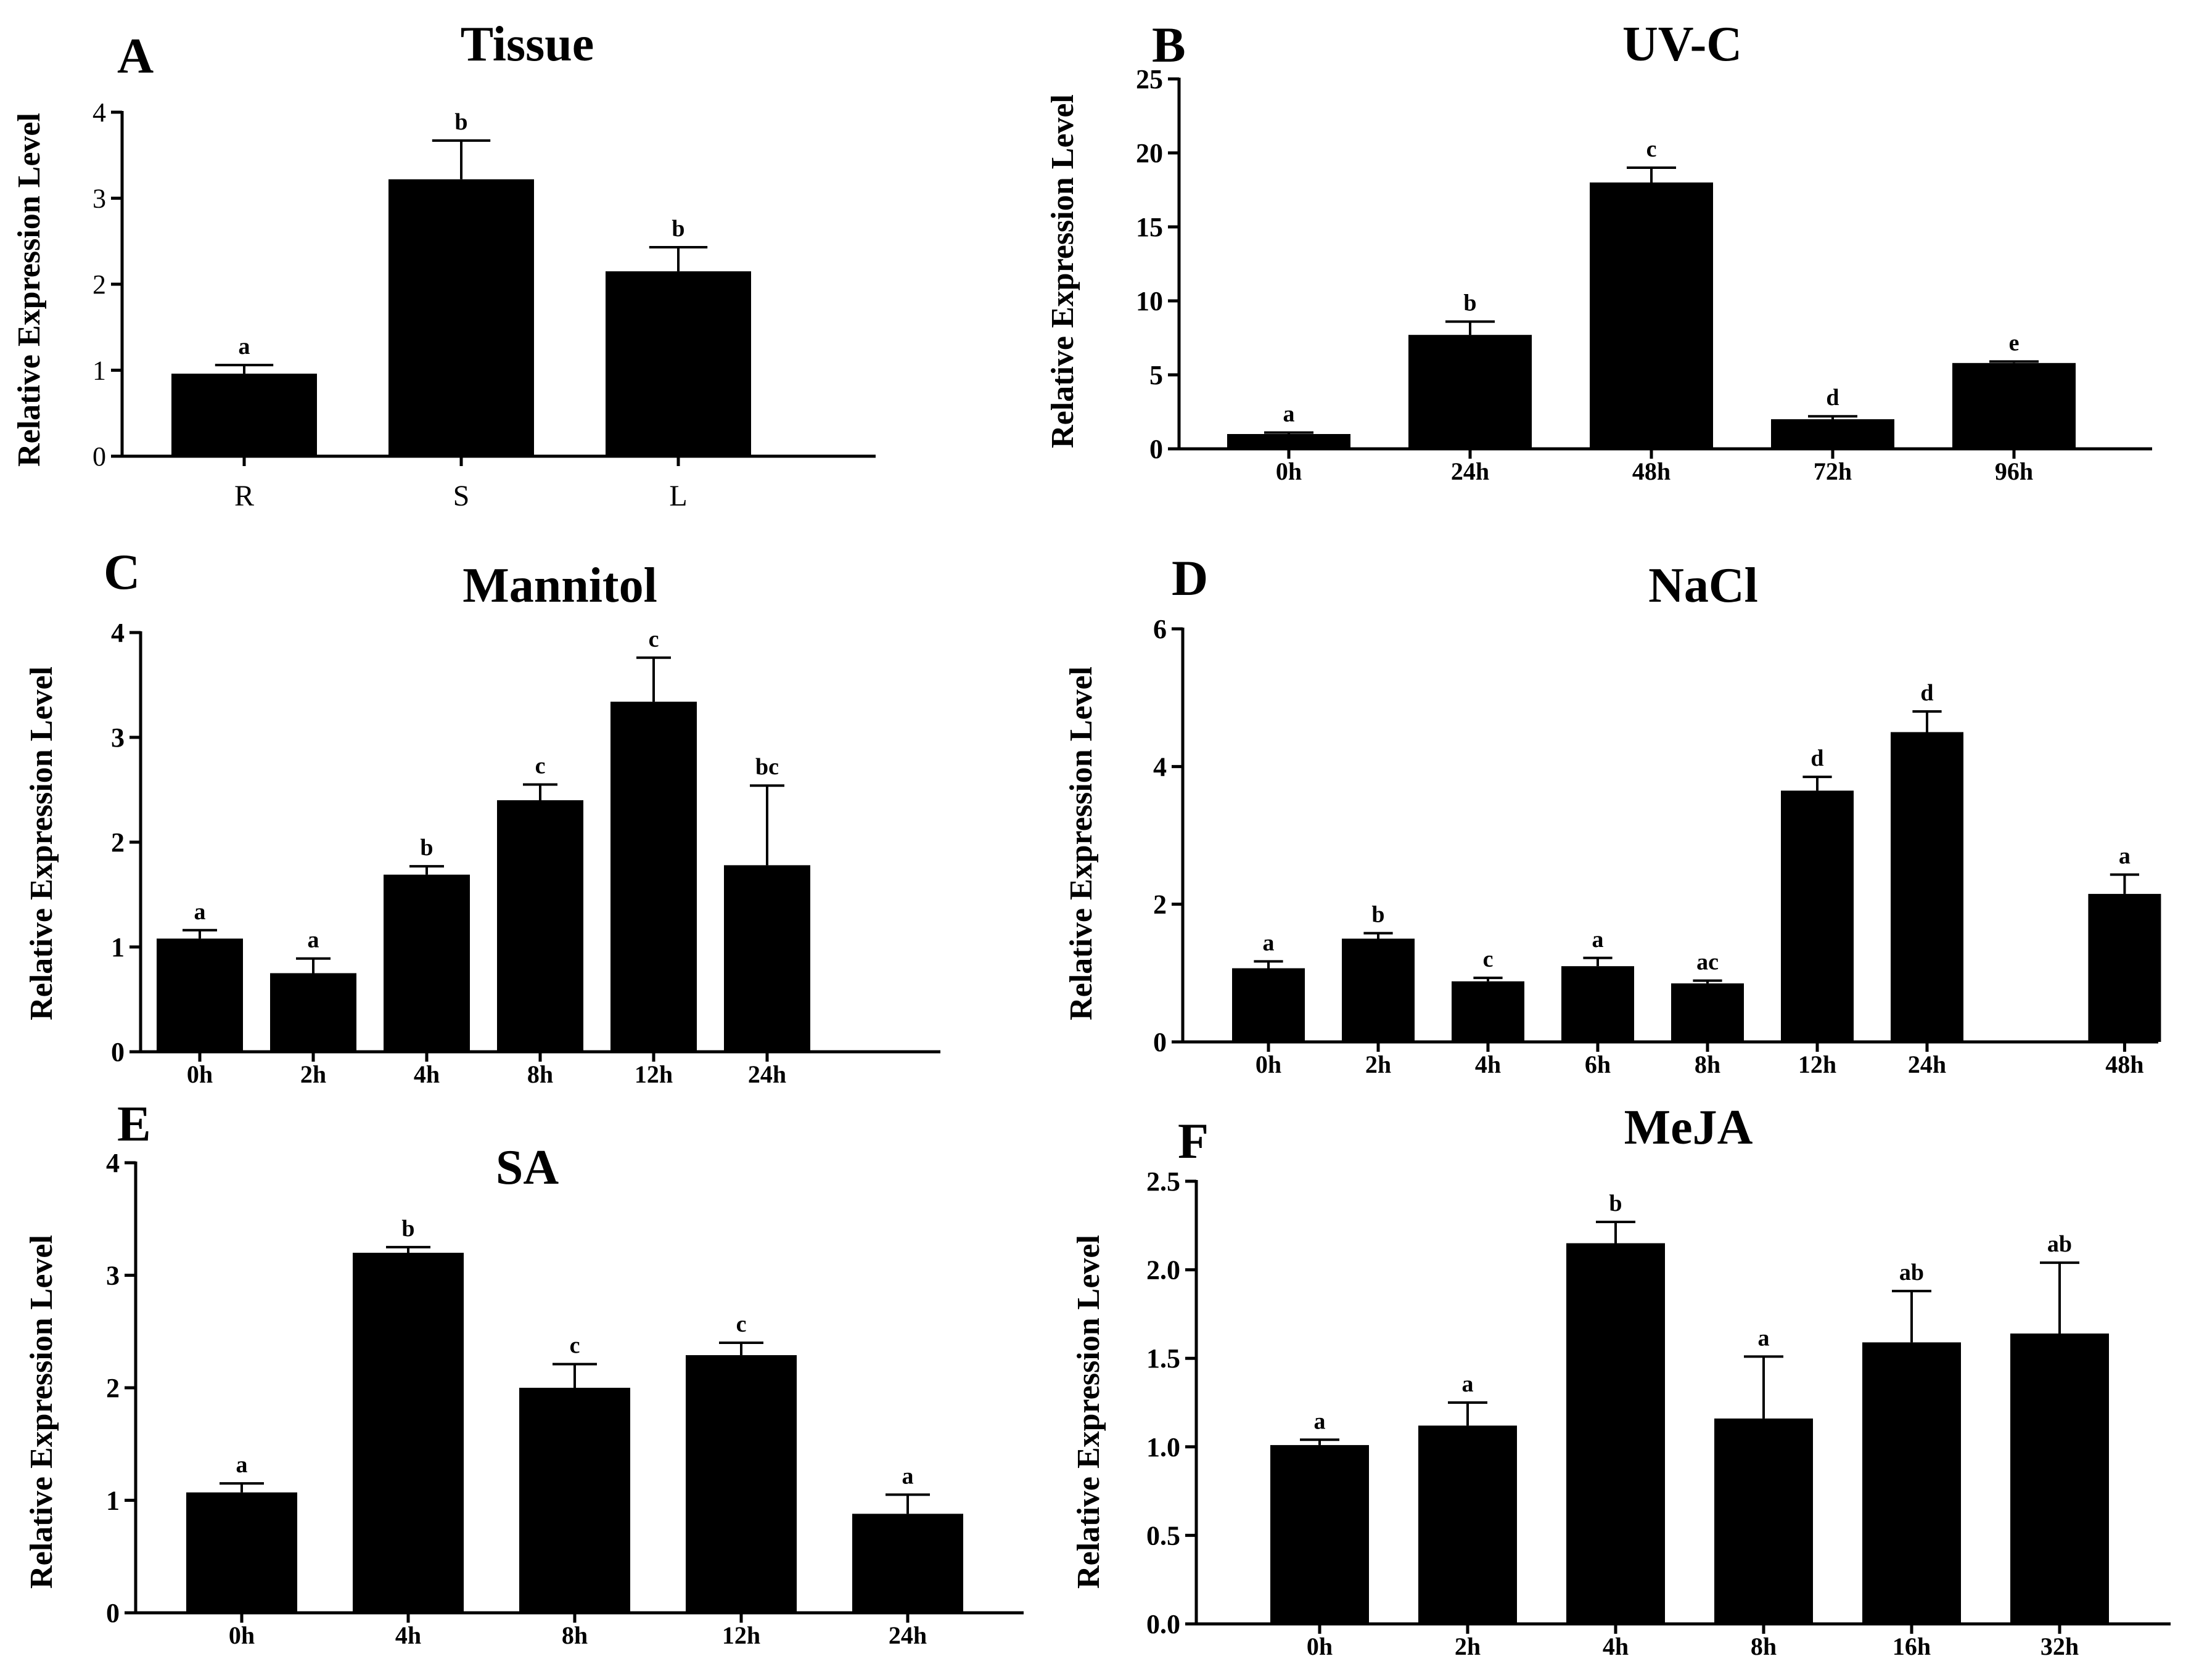 The image size is (2207, 1680). Describe the element at coordinates (1163, 1270) in the screenshot. I see `panel-f-y-tick-label: 2.0` at that location.